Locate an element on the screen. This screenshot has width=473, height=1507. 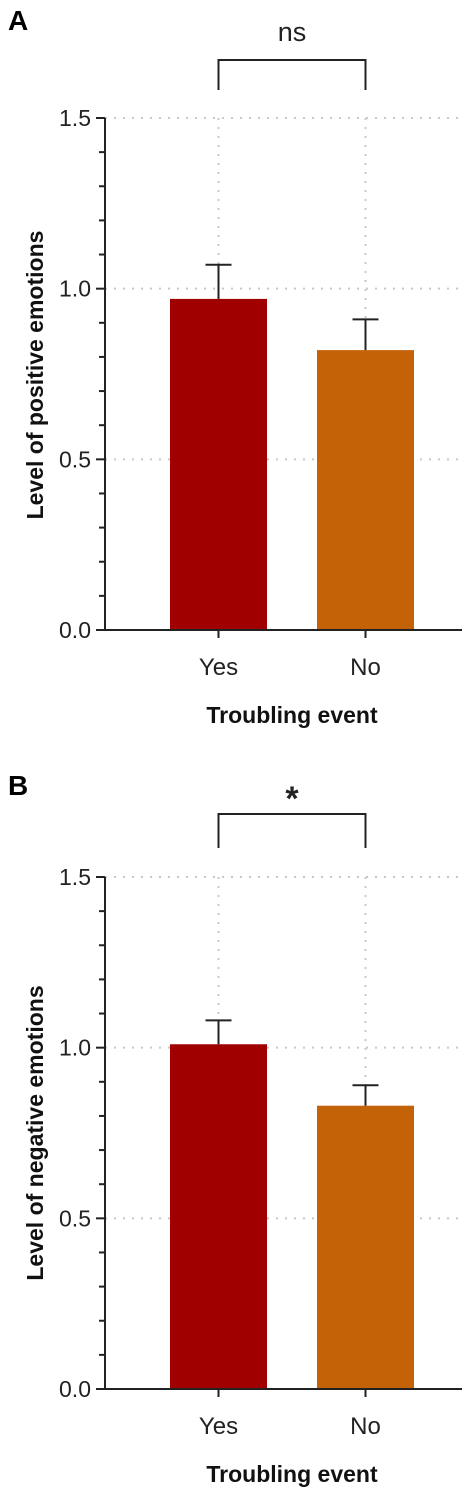
significance-label-a: ns is located at coordinates (292, 32).